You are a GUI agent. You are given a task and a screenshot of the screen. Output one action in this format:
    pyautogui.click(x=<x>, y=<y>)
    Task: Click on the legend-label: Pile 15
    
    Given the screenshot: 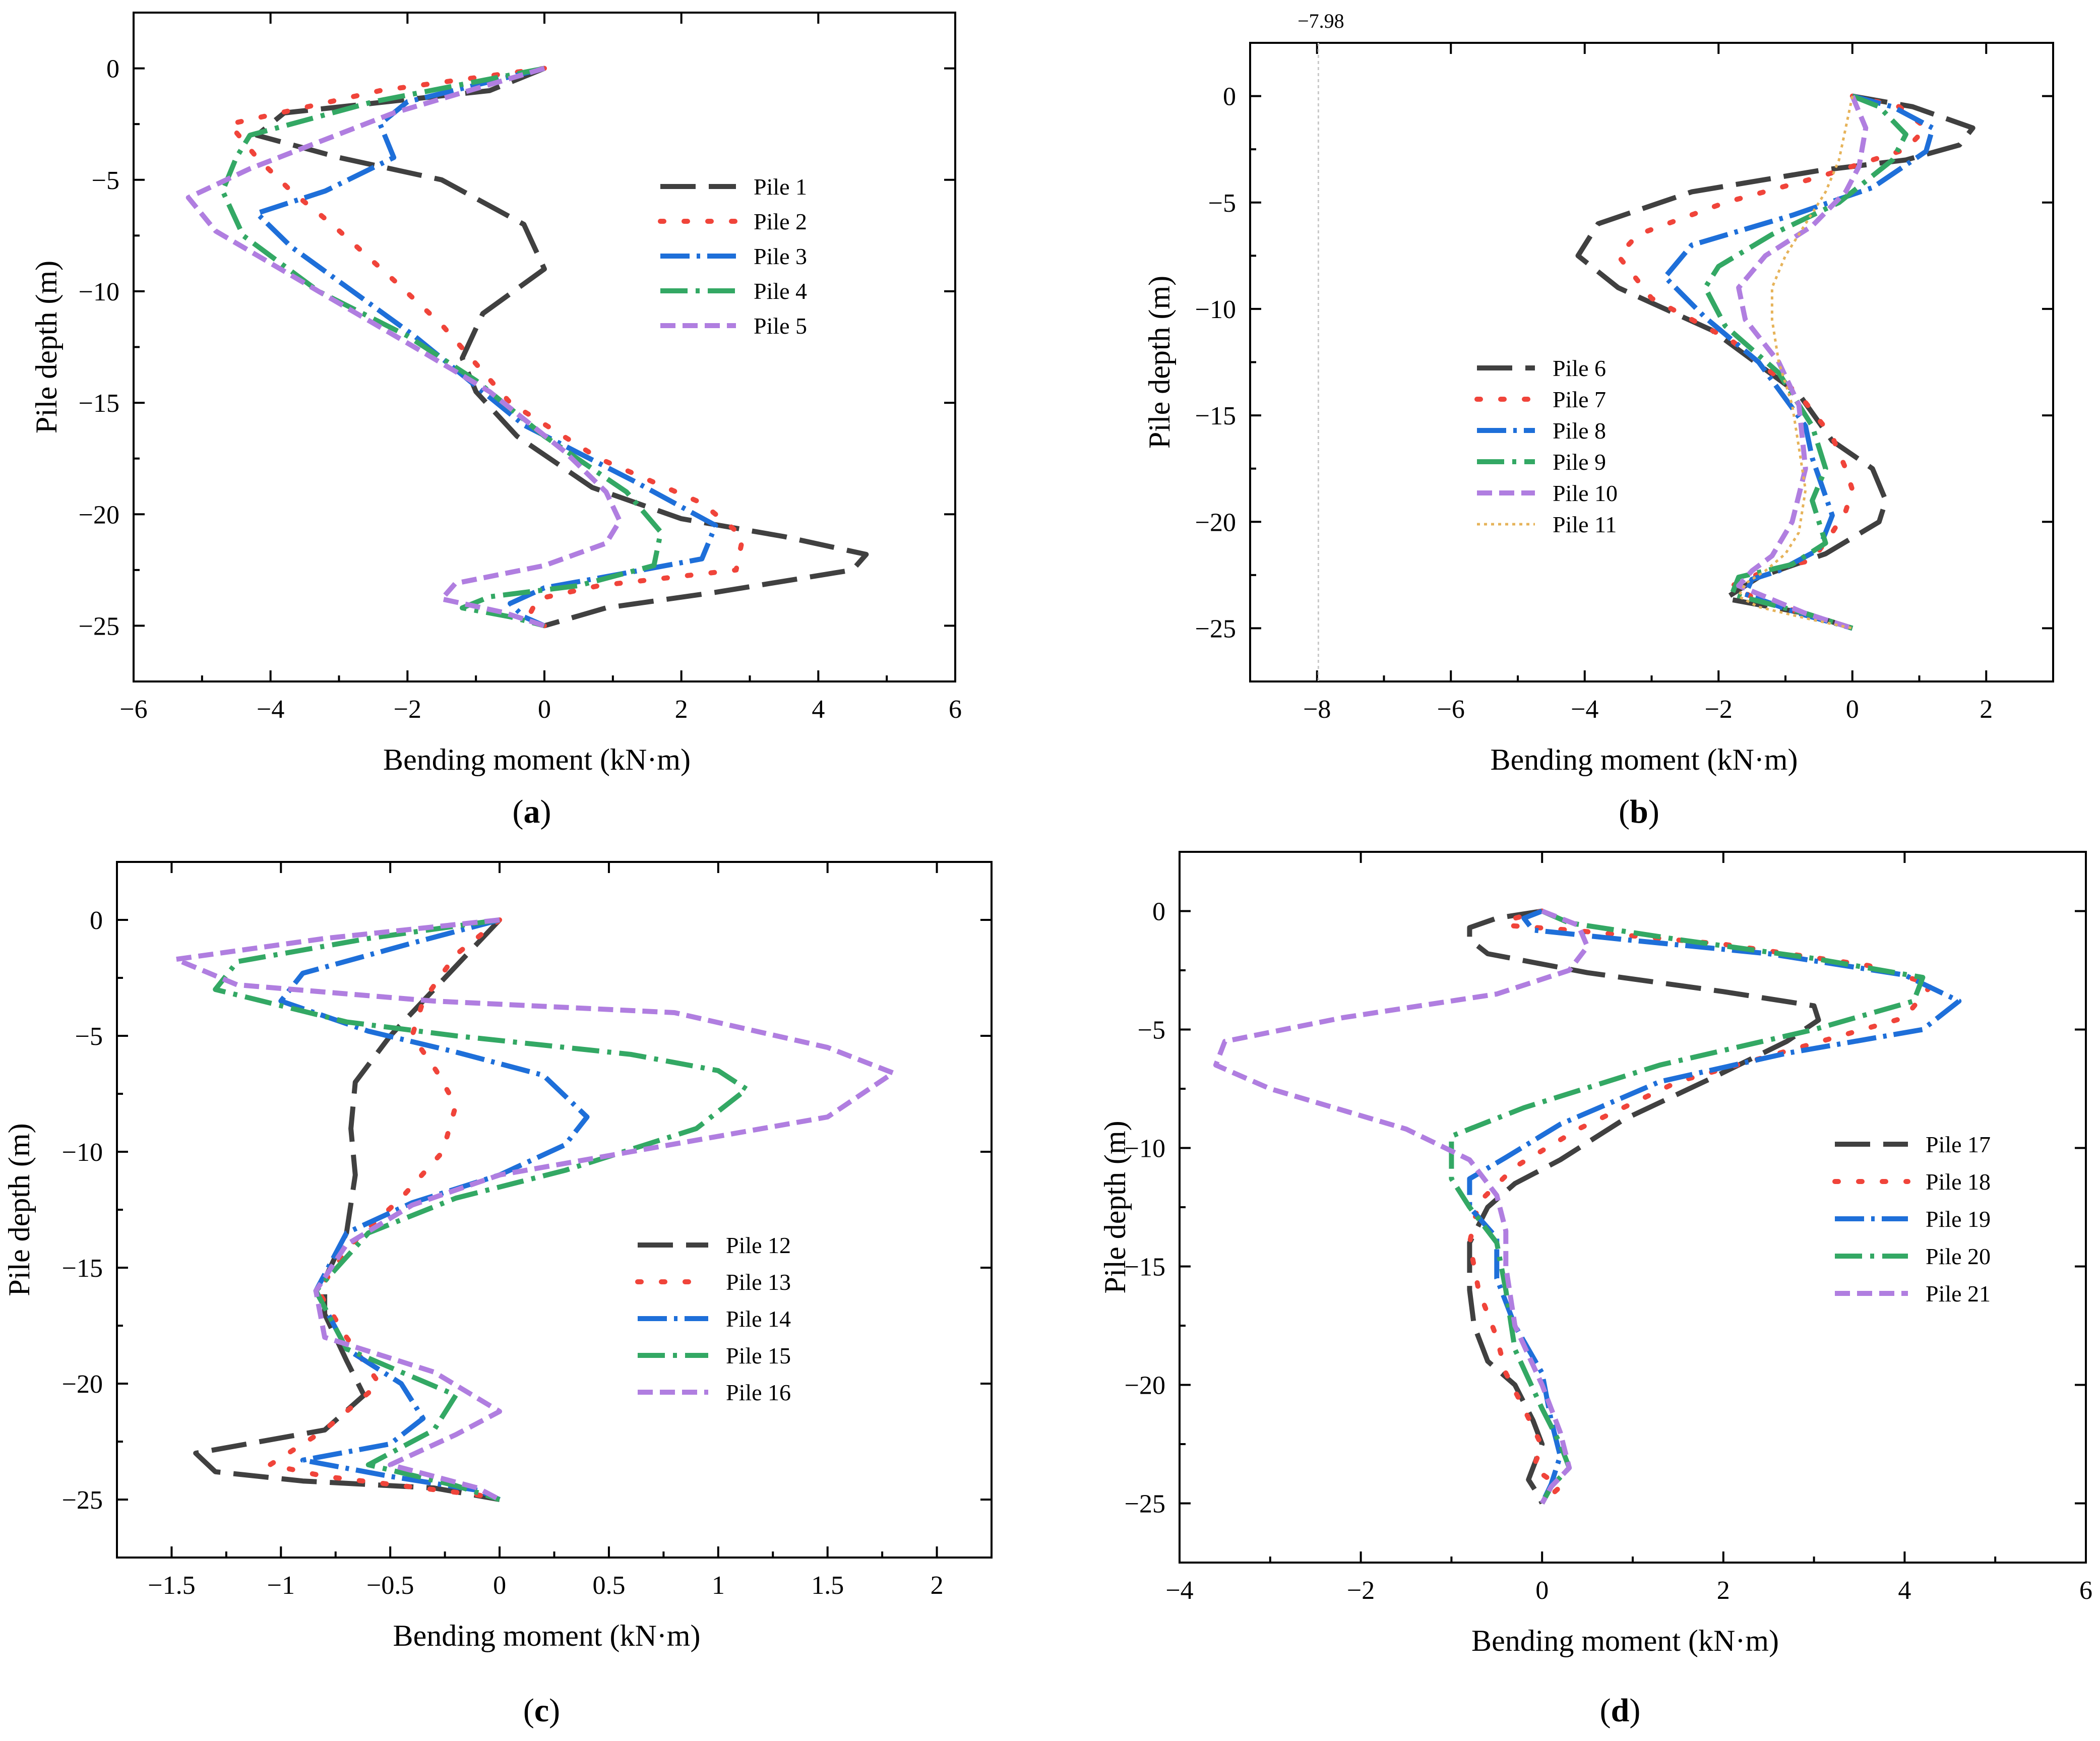 What is the action you would take?
    pyautogui.click(x=758, y=1356)
    